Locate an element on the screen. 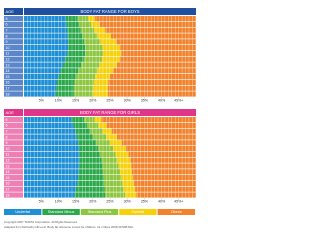  legend-label: Underfat is located at coordinates (23, 212).